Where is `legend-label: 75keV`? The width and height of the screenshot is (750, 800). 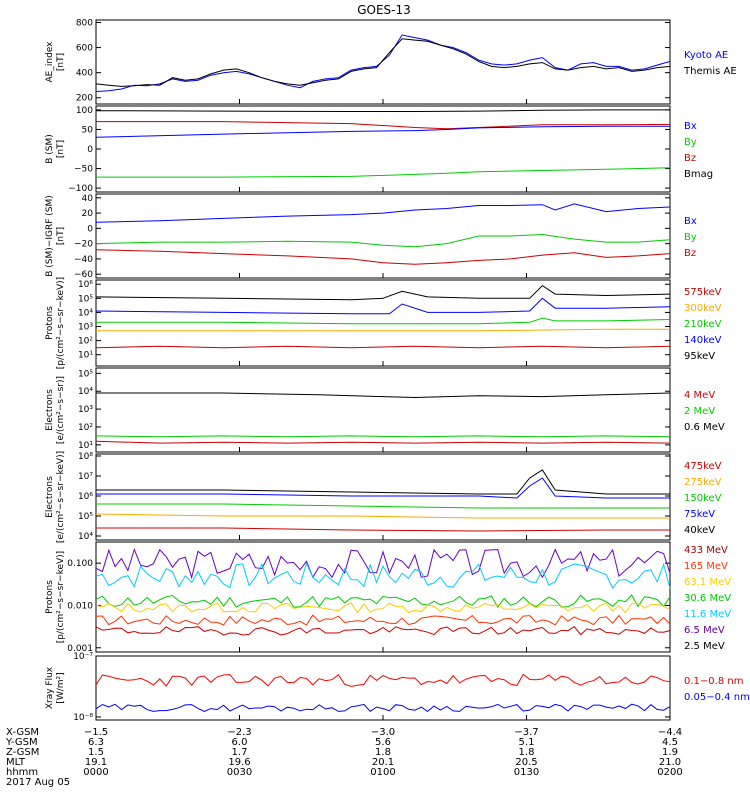 legend-label: 75keV is located at coordinates (699, 514).